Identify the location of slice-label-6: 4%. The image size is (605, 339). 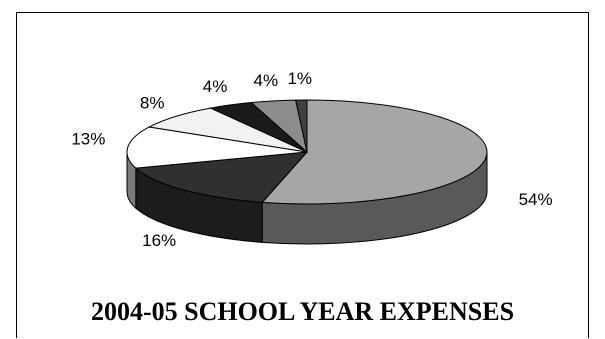
(266, 80).